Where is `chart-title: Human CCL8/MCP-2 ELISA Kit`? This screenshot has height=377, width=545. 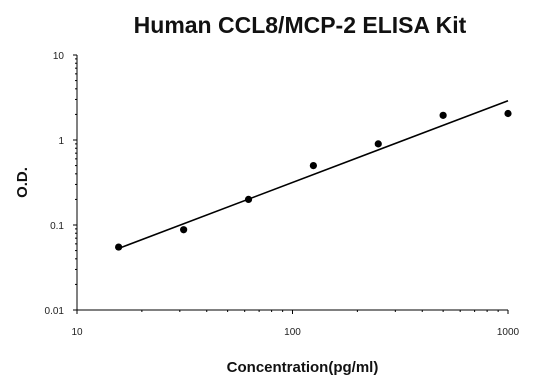
chart-title: Human CCL8/MCP-2 ELISA Kit is located at coordinates (300, 25).